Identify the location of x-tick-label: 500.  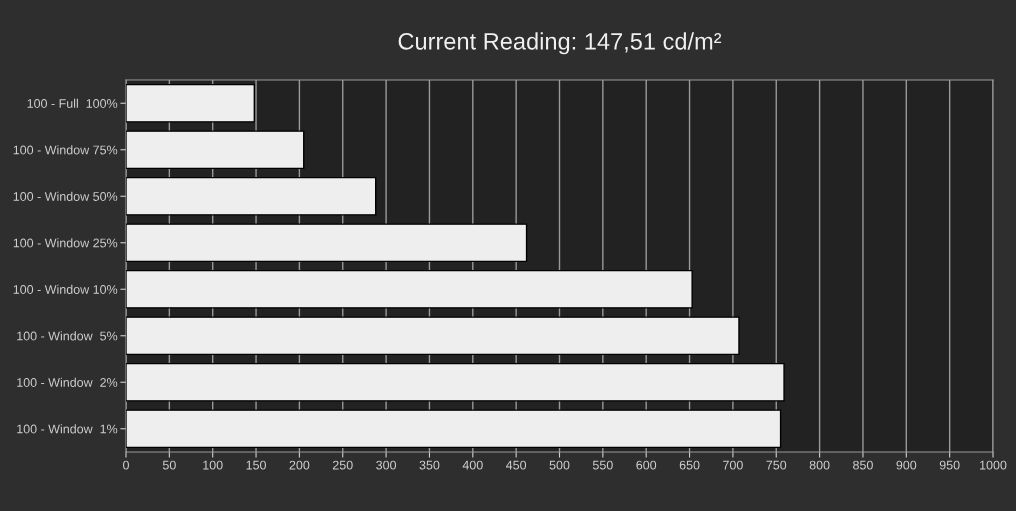
(559, 465).